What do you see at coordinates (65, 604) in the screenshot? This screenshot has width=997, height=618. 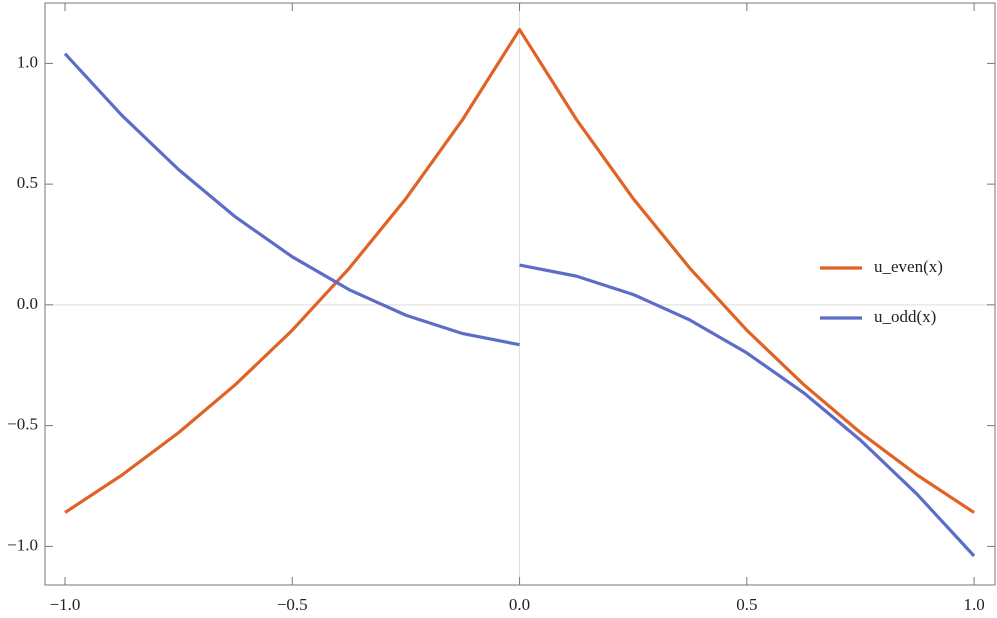 I see `x-tick-label: −1.0` at bounding box center [65, 604].